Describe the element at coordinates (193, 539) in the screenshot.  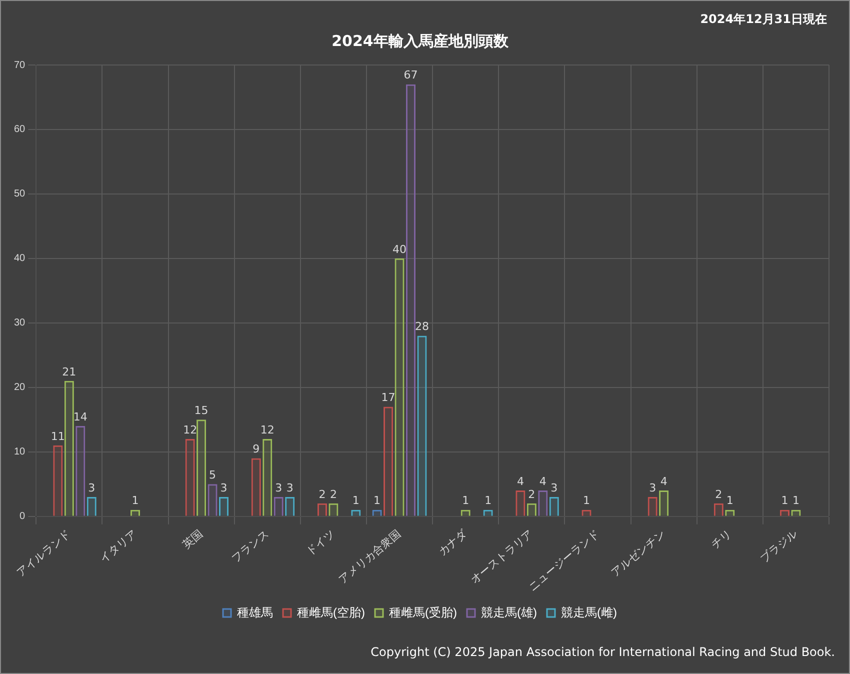
I see `x-tick-label: 英国` at that location.